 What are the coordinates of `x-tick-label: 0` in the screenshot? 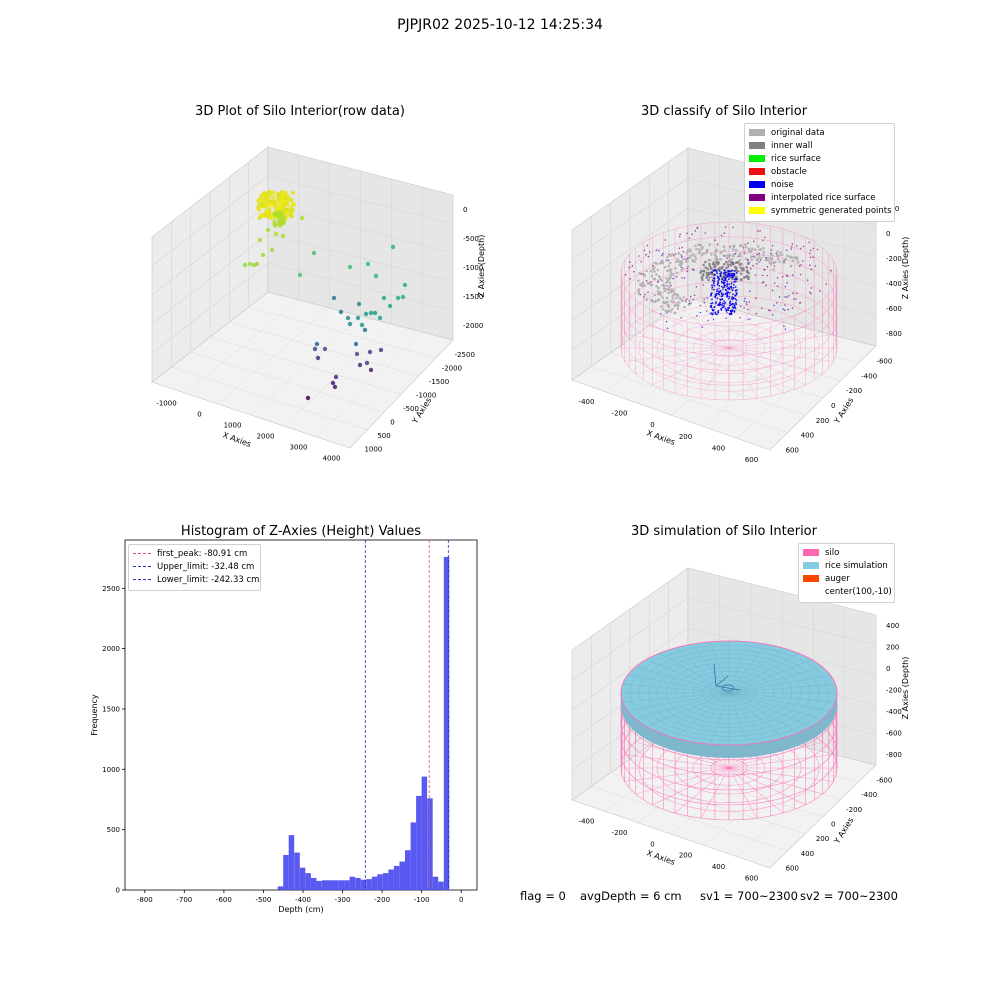 It's located at (461, 900).